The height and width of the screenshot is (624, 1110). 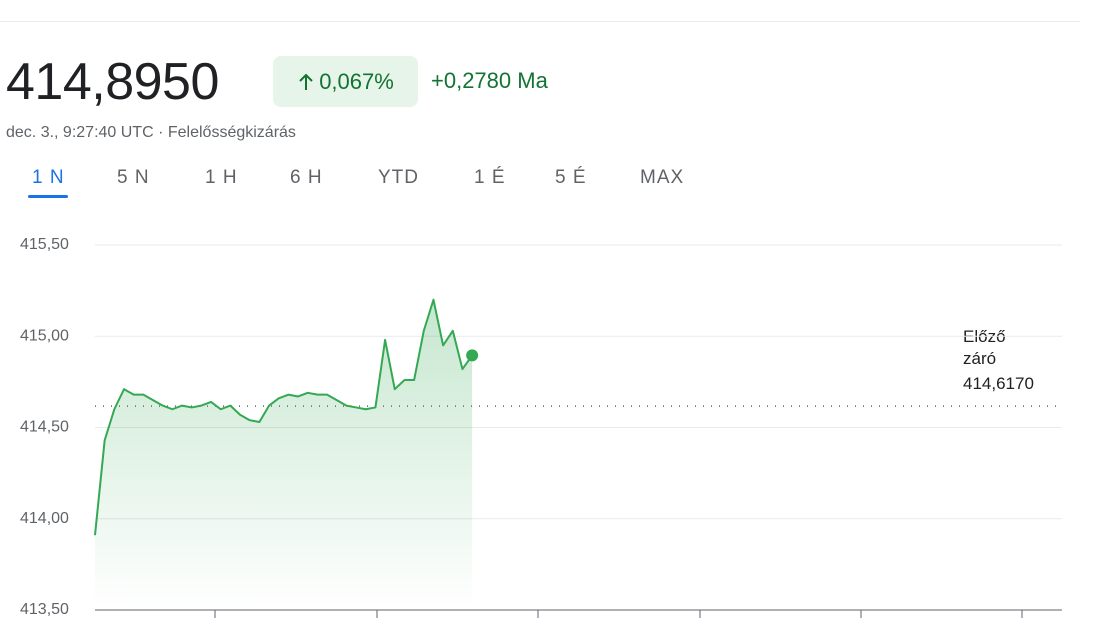 What do you see at coordinates (80, 132) in the screenshot?
I see `timestamp: dec. 3., 9:27:40 UTC` at bounding box center [80, 132].